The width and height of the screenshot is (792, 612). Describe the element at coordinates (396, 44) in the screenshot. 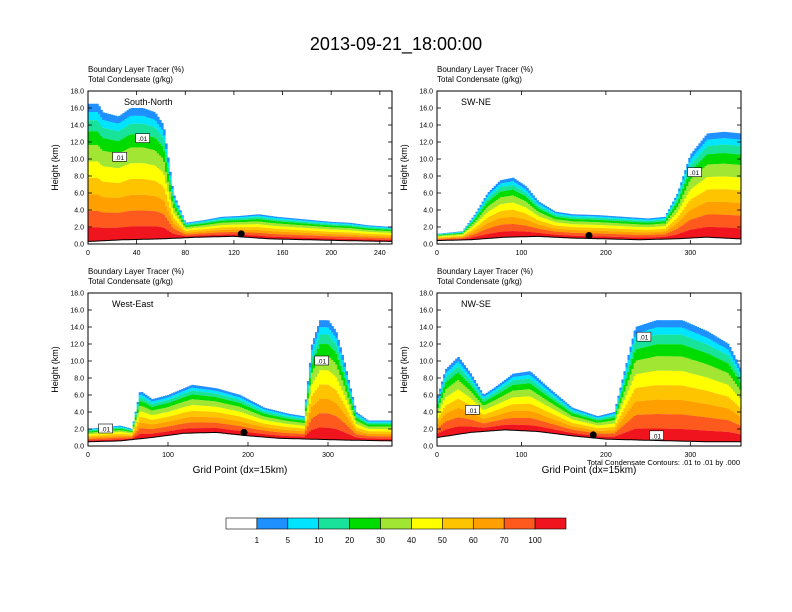

I see `figure-title: 2013-09-21_18:00:00` at that location.